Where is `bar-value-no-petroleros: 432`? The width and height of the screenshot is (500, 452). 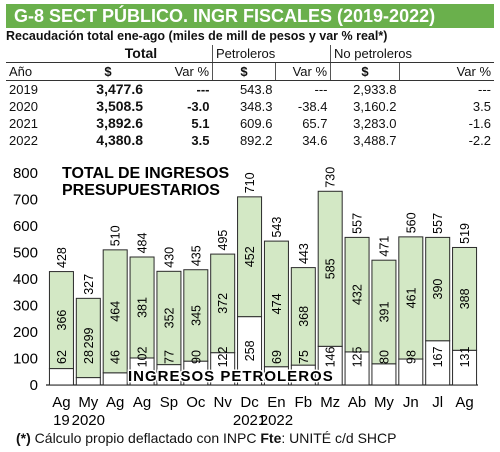 bar-value-no-petroleros: 432 is located at coordinates (358, 294).